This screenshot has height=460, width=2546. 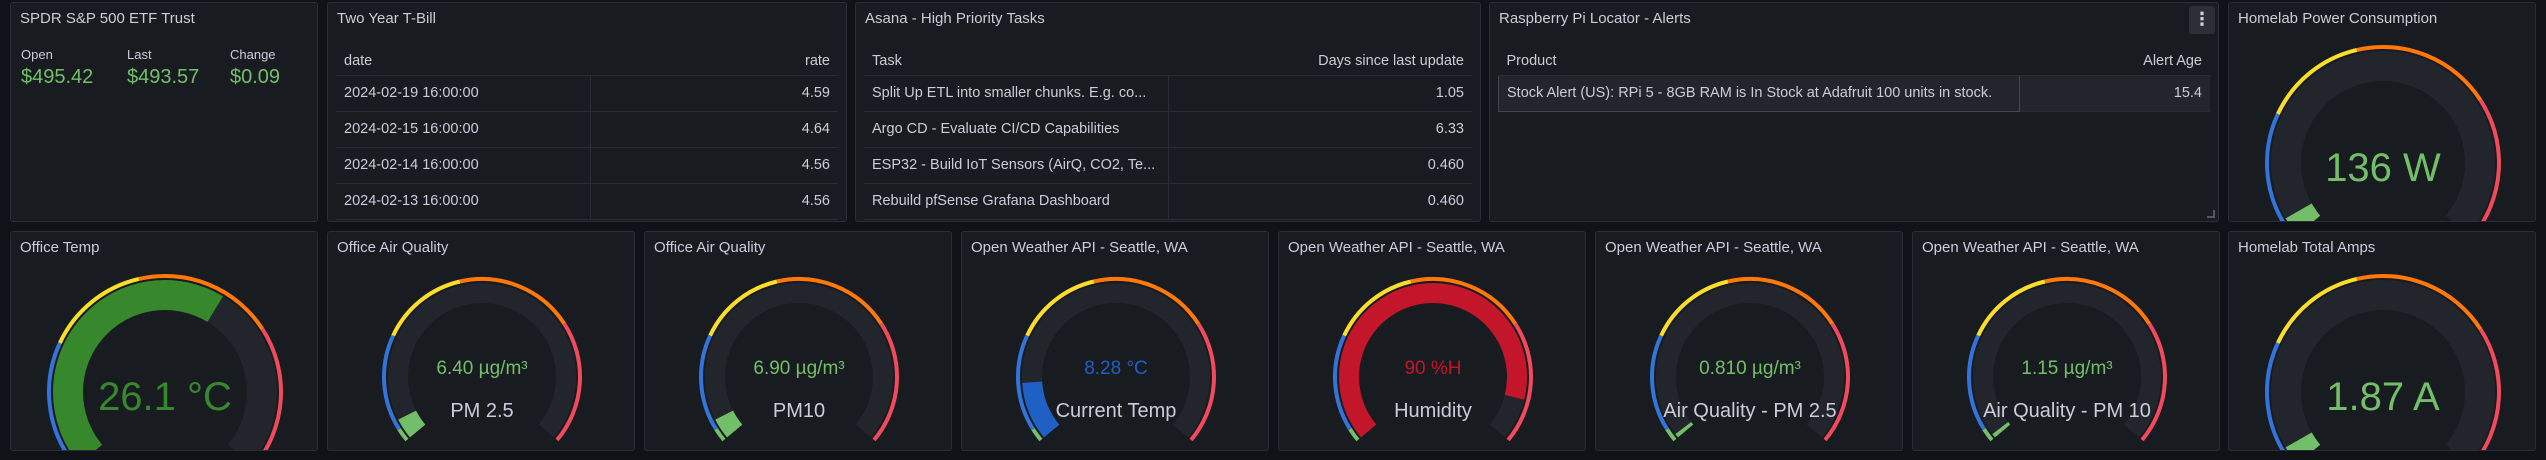 What do you see at coordinates (463, 165) in the screenshot?
I see `cell-date: 2024-02-14 16:00:00` at bounding box center [463, 165].